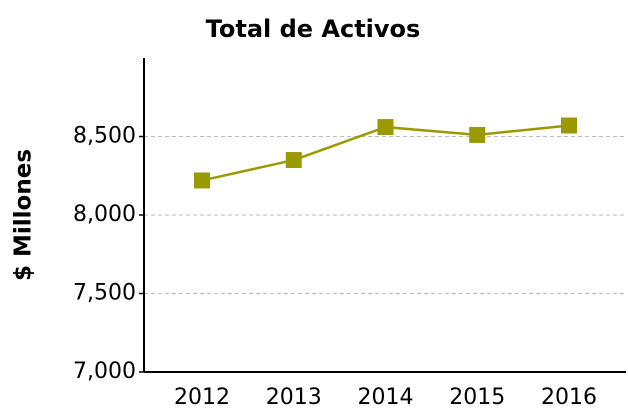  I want to click on y-axis-label: $ Millones, so click(24, 215).